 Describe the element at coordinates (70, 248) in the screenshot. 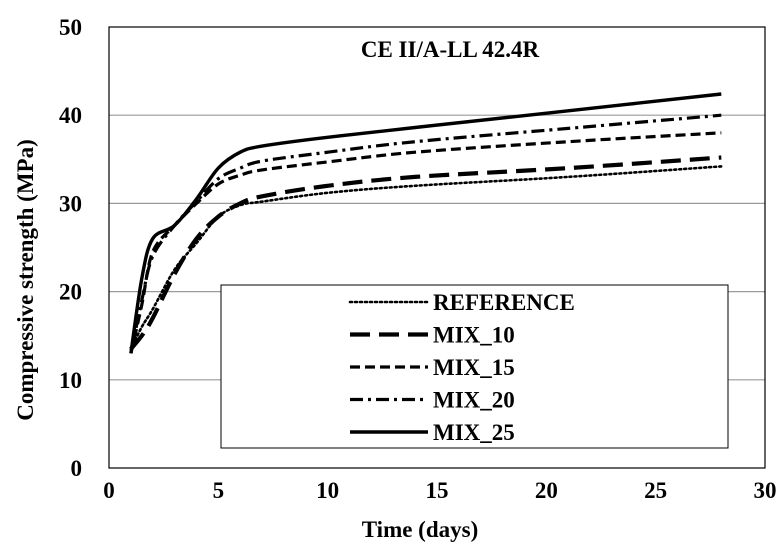

I see `y-tick-labels: 0 10 20 30 40 50` at that location.